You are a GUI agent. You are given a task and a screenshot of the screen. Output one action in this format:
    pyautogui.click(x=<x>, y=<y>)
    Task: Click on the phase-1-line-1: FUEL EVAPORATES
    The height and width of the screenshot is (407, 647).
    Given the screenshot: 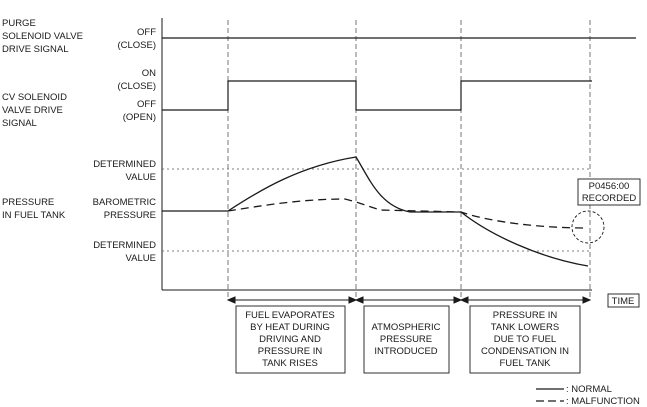 What is the action you would take?
    pyautogui.click(x=290, y=315)
    